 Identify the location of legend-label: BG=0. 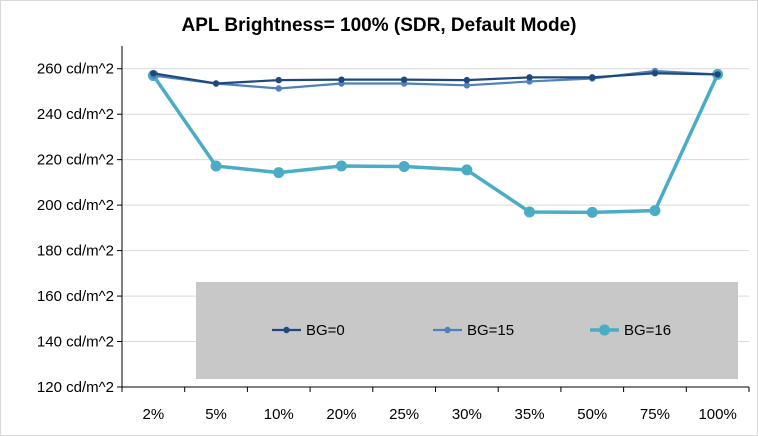
(325, 330).